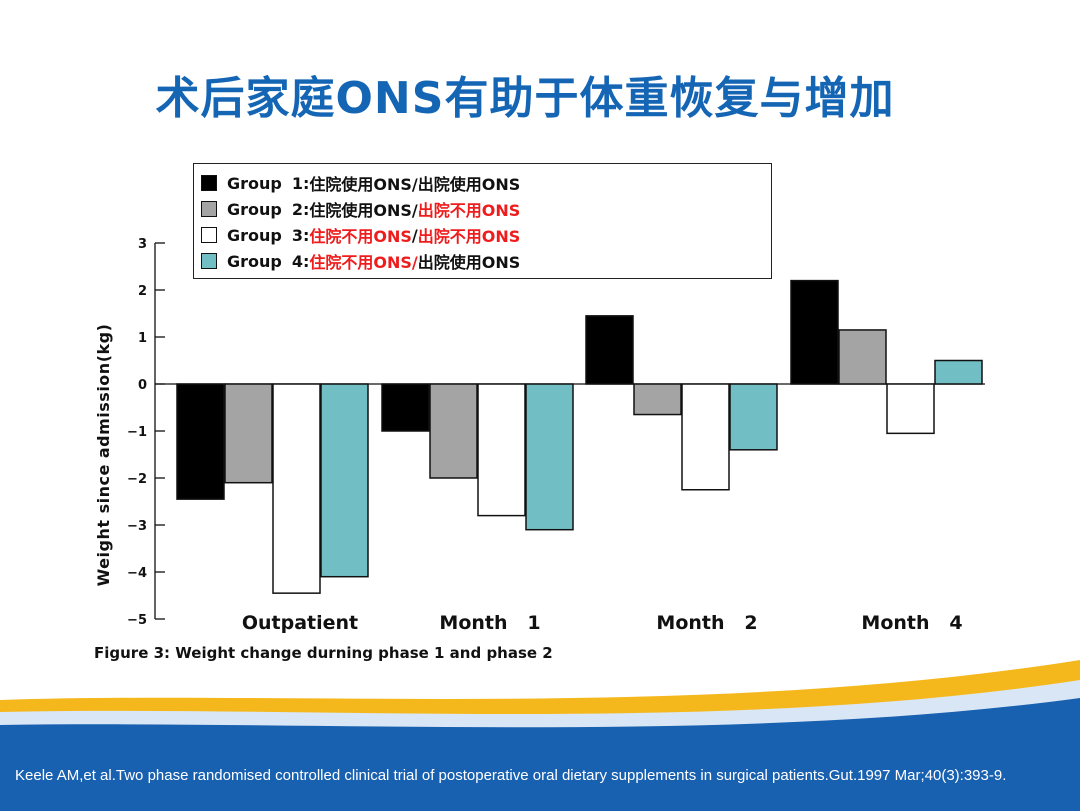 The image size is (1080, 811). Describe the element at coordinates (137, 432) in the screenshot. I see `y-tick-label: −1` at that location.